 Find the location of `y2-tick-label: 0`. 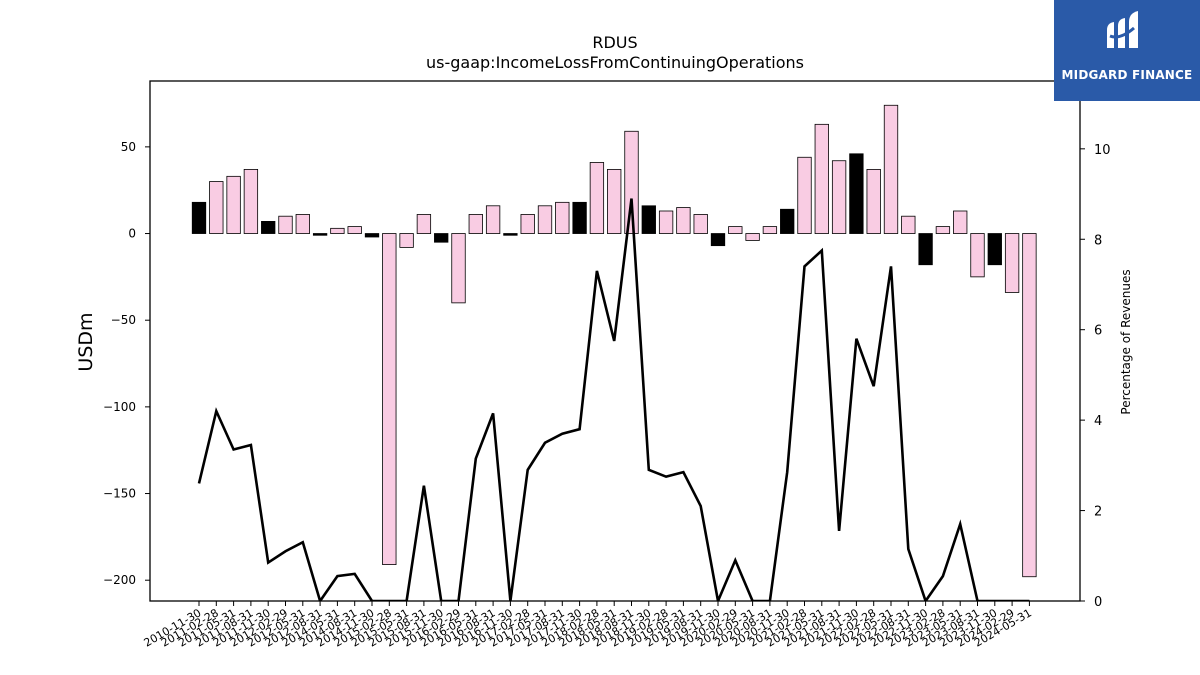

y2-tick-label: 0 is located at coordinates (1098, 602).